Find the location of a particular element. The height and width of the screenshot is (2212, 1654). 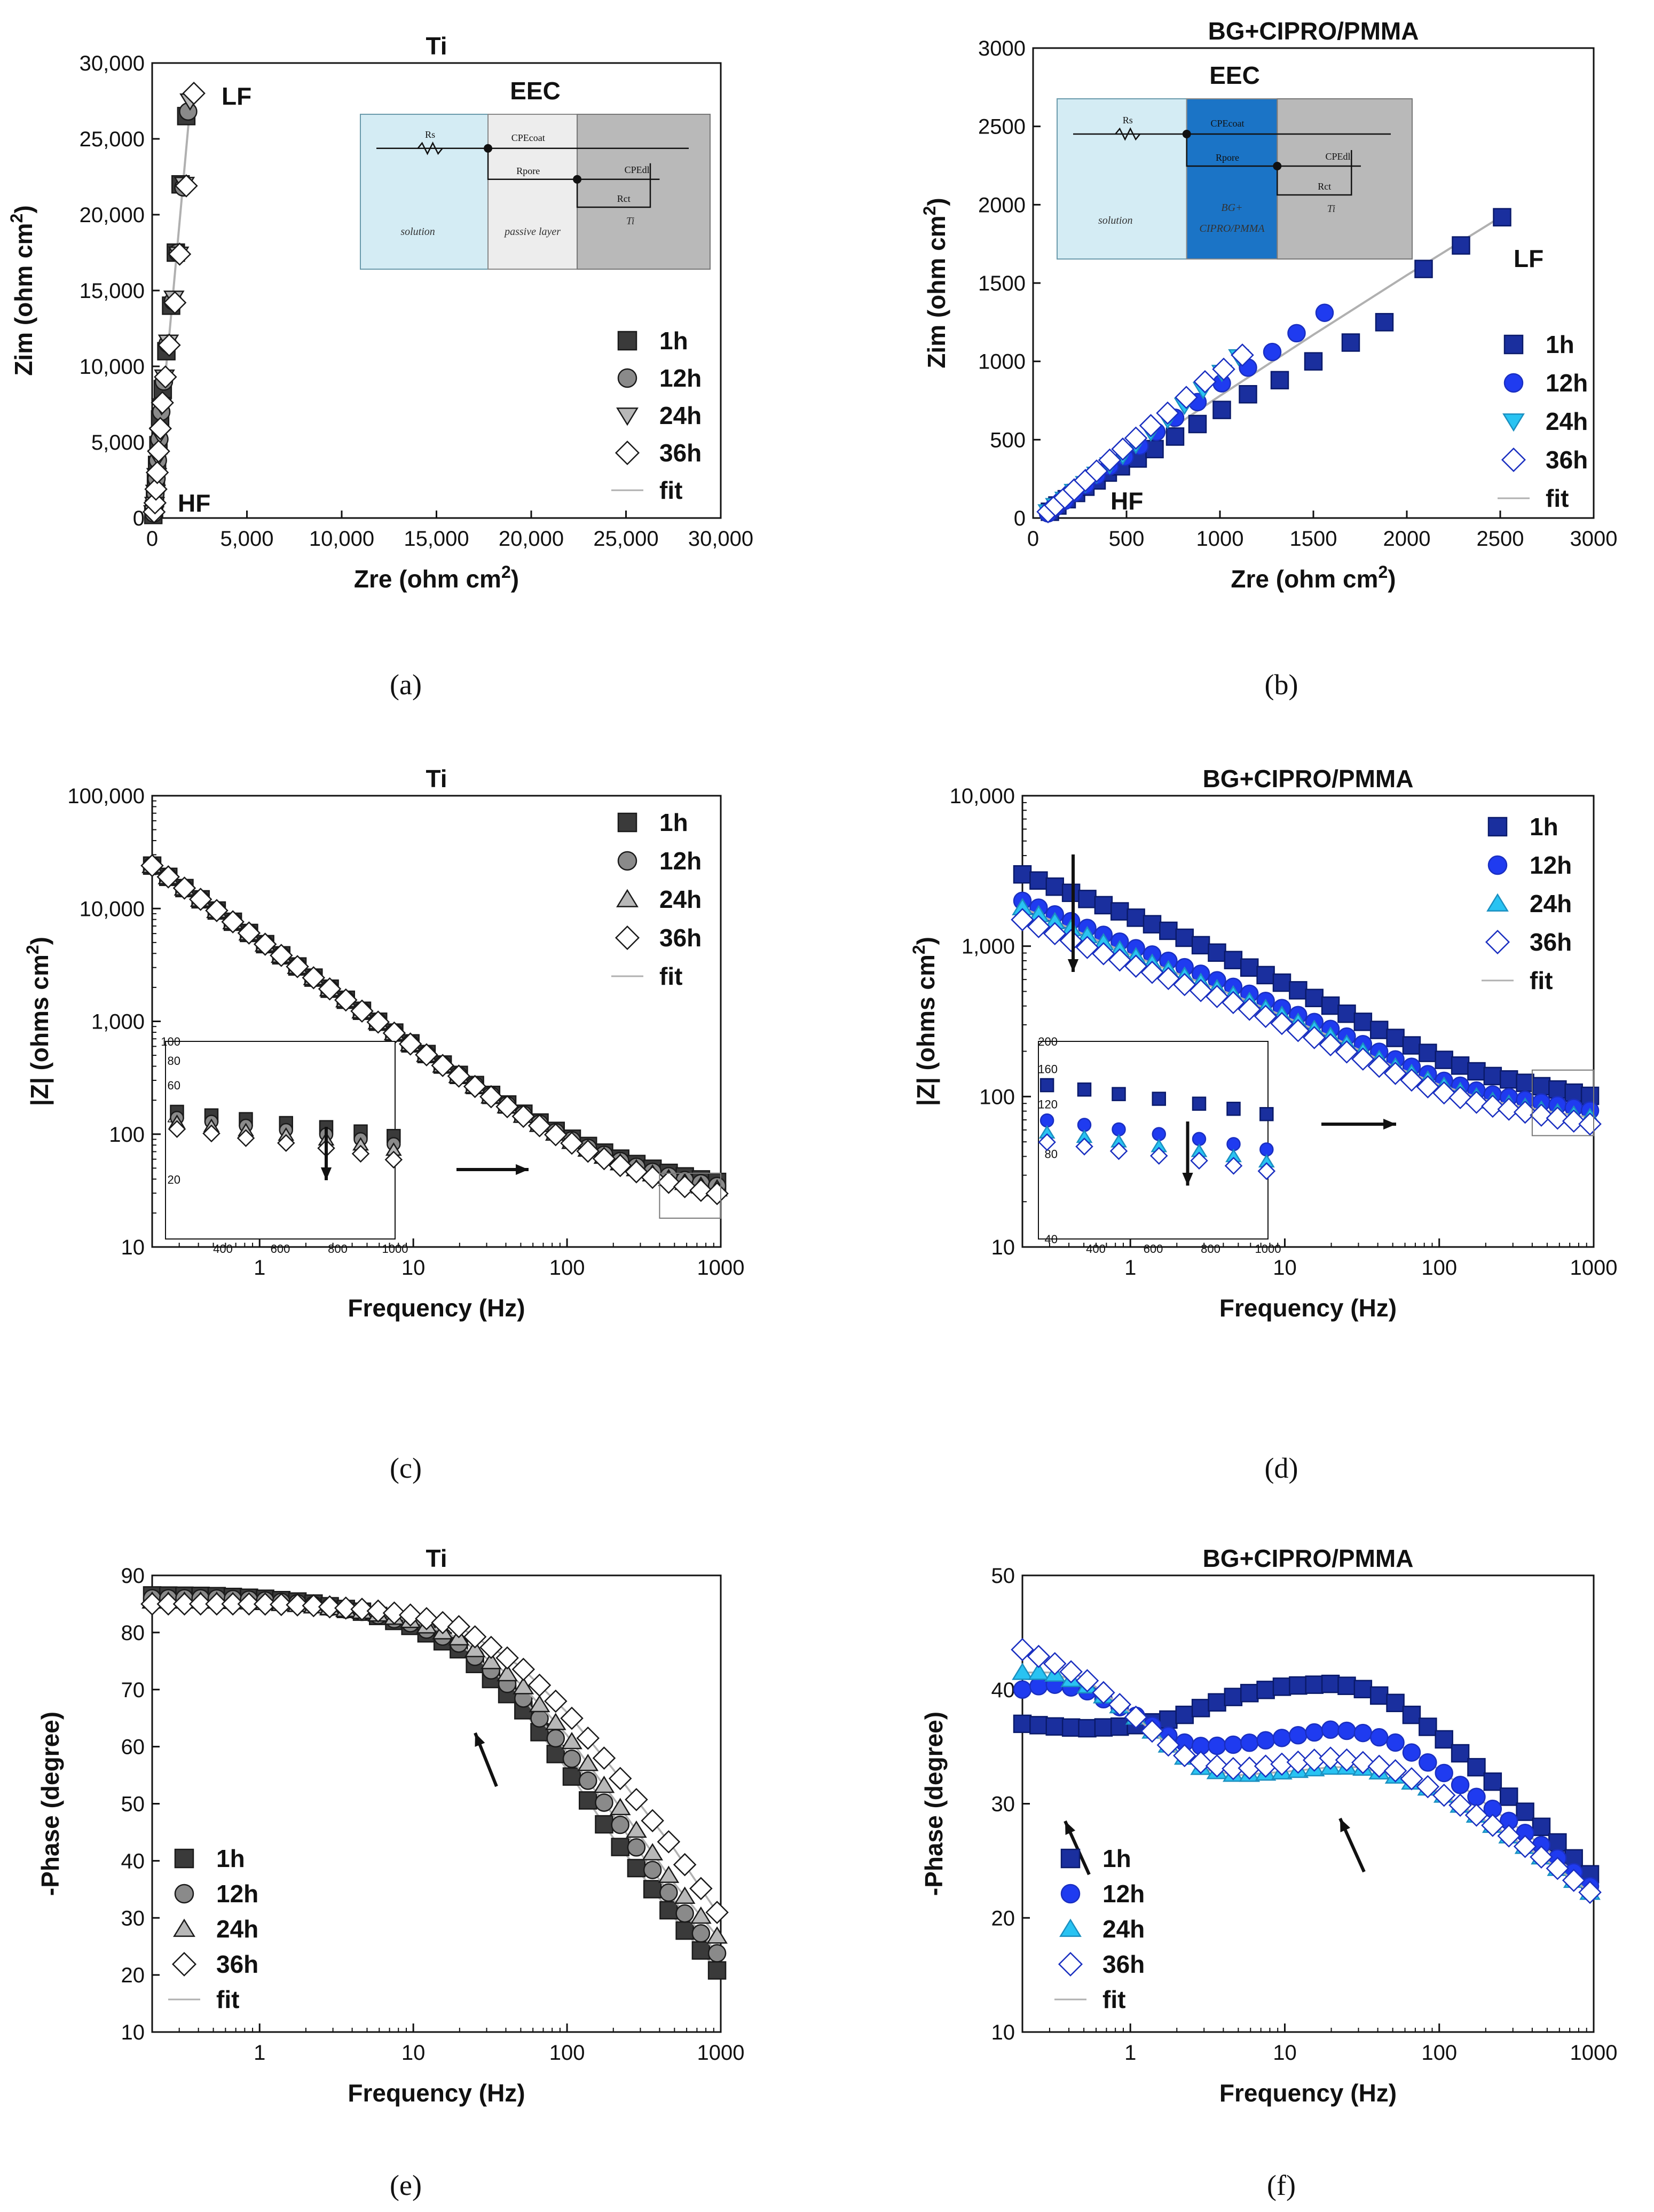

y-tick-label-c: 10 is located at coordinates (133, 1247).